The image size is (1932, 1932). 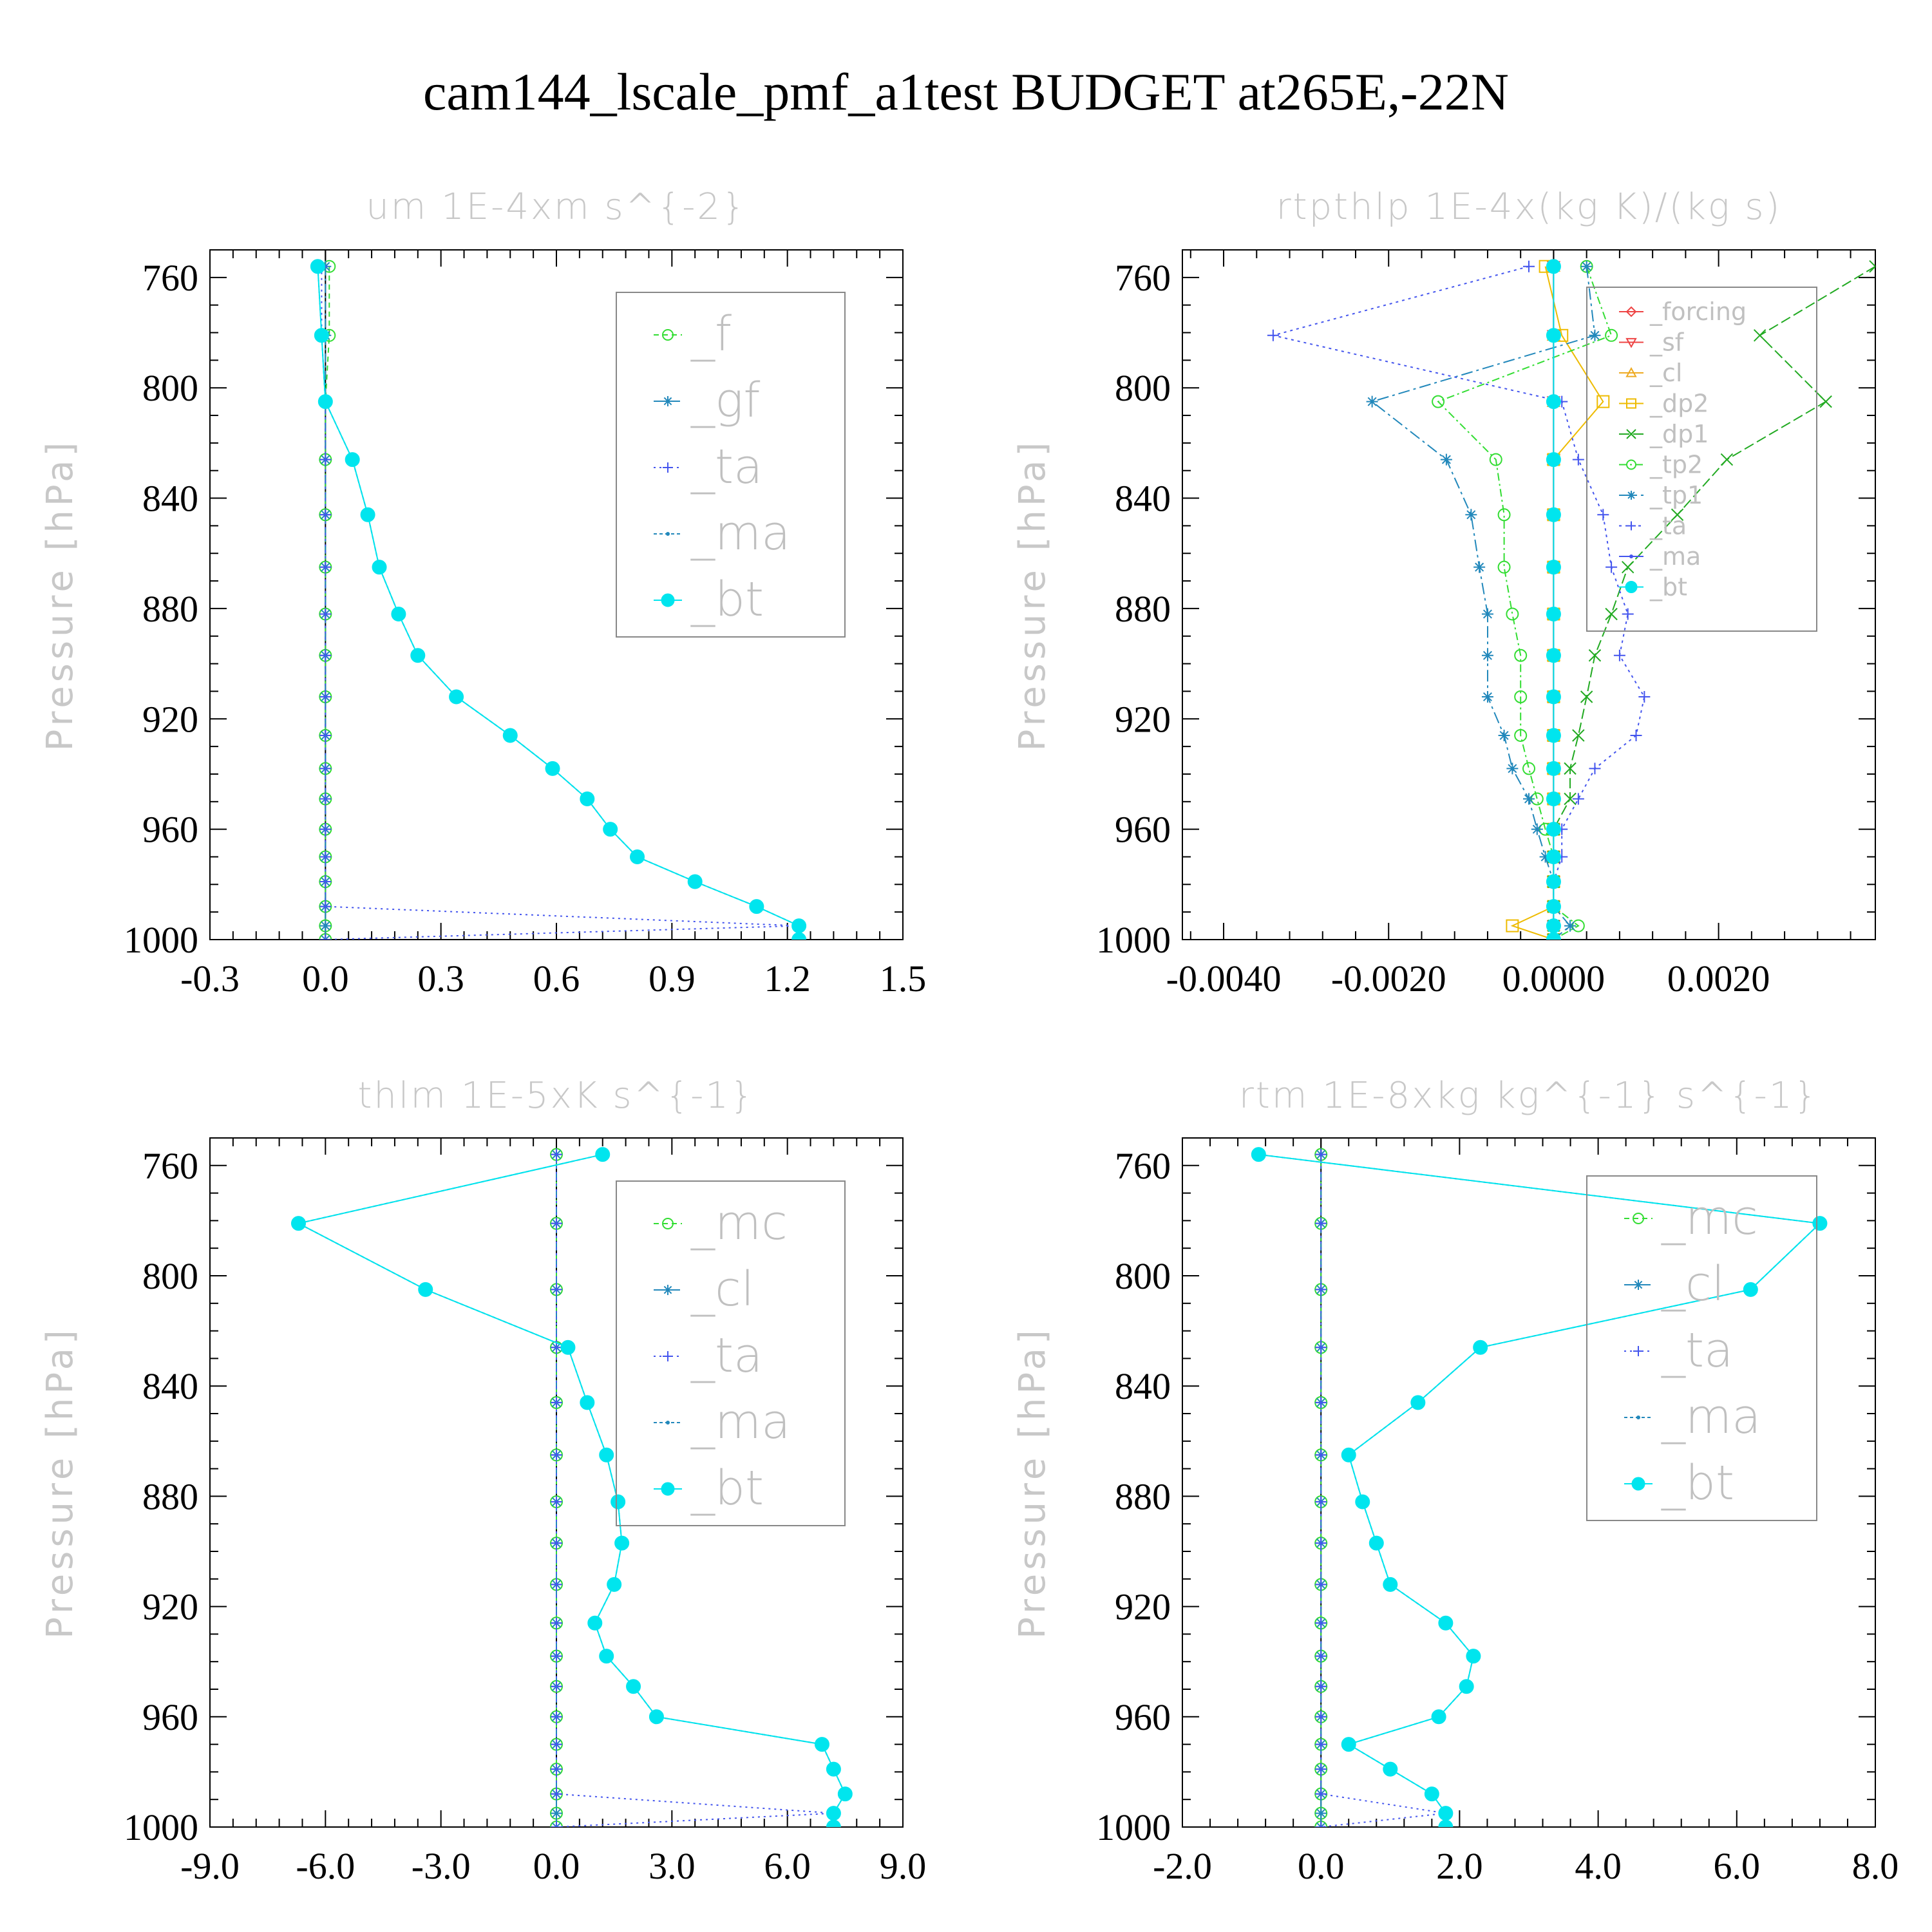 I want to click on y-tick-label: 760, so click(x=170, y=278).